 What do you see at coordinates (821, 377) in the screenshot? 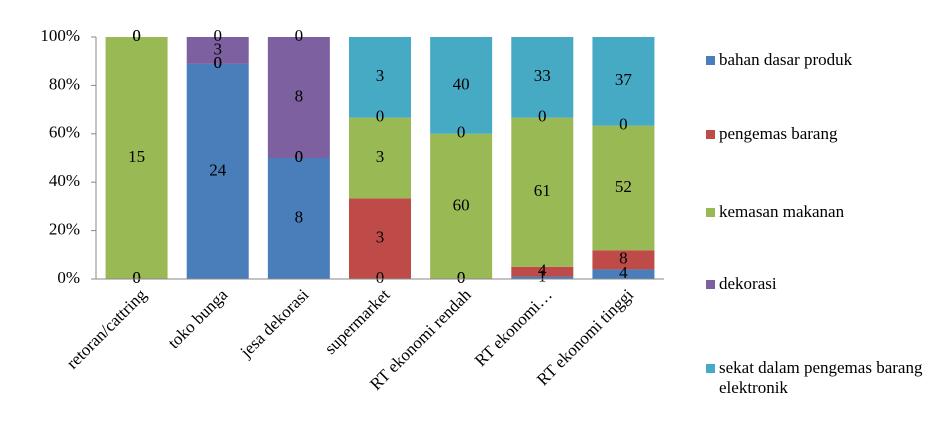
I see `legend-label: sekat dalam pengemas barang elektronik` at bounding box center [821, 377].